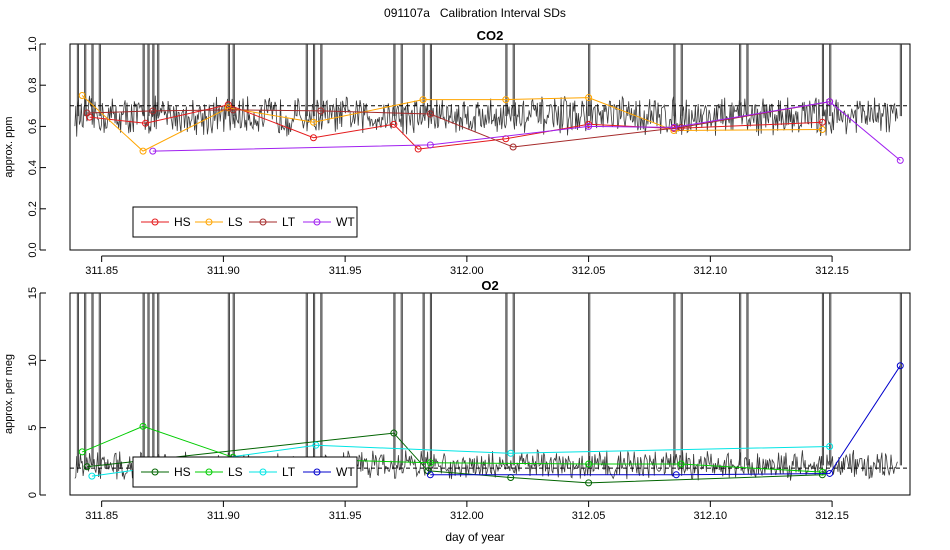  Describe the element at coordinates (474, 537) in the screenshot. I see `x-axis-label: day of year` at that location.